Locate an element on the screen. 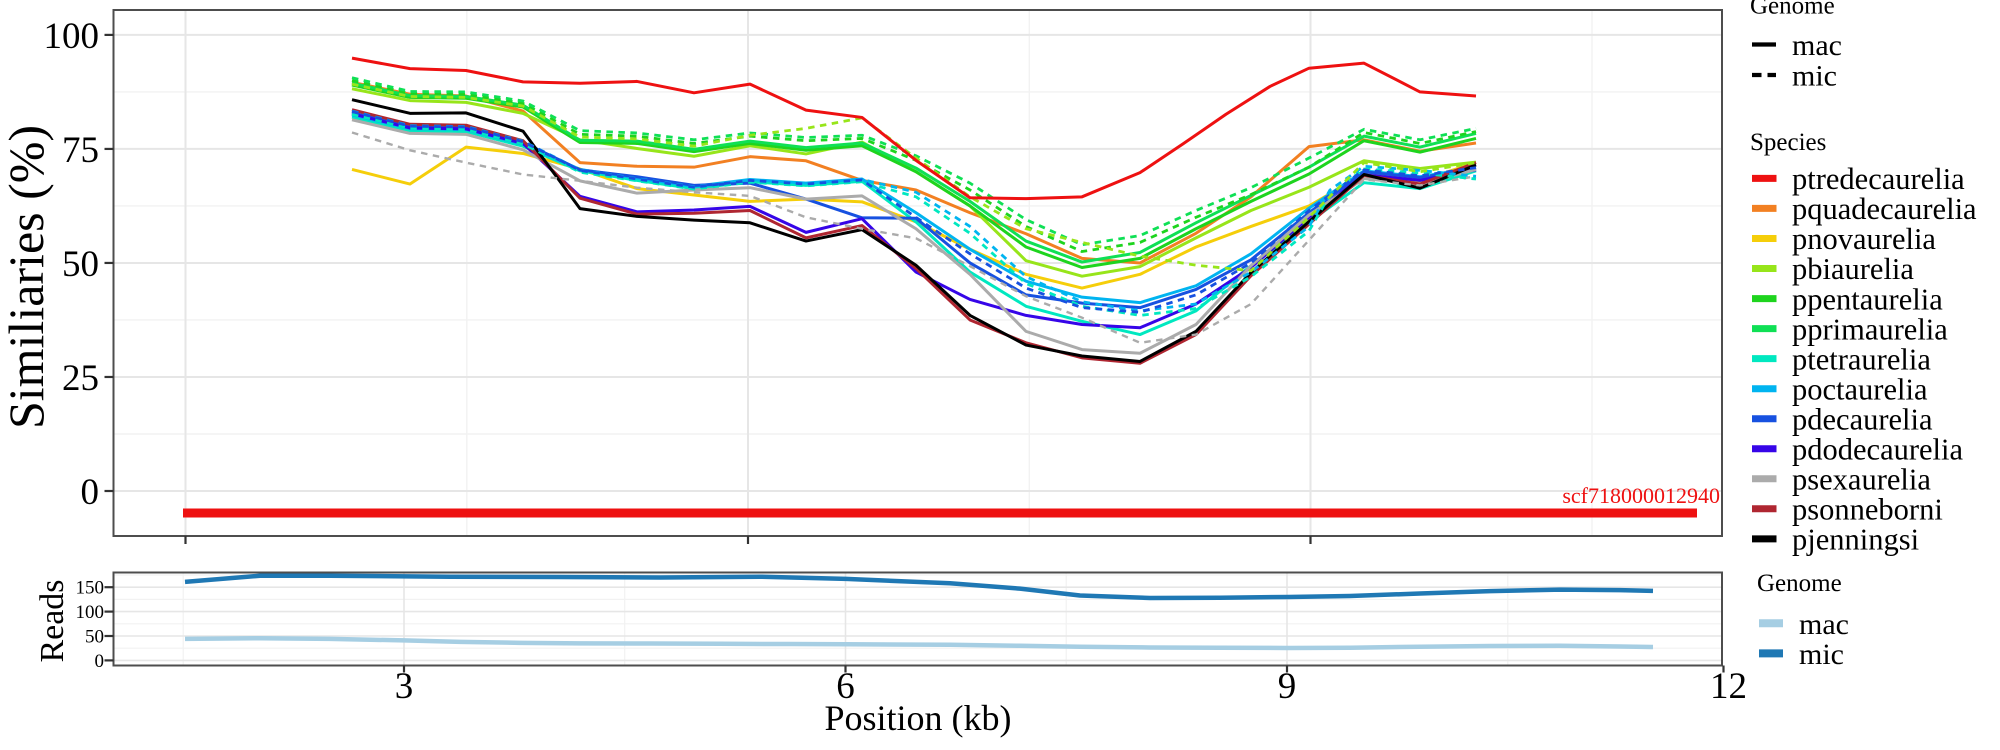 This screenshot has width=2000, height=750. svg-text: 150 is located at coordinates (90, 588).